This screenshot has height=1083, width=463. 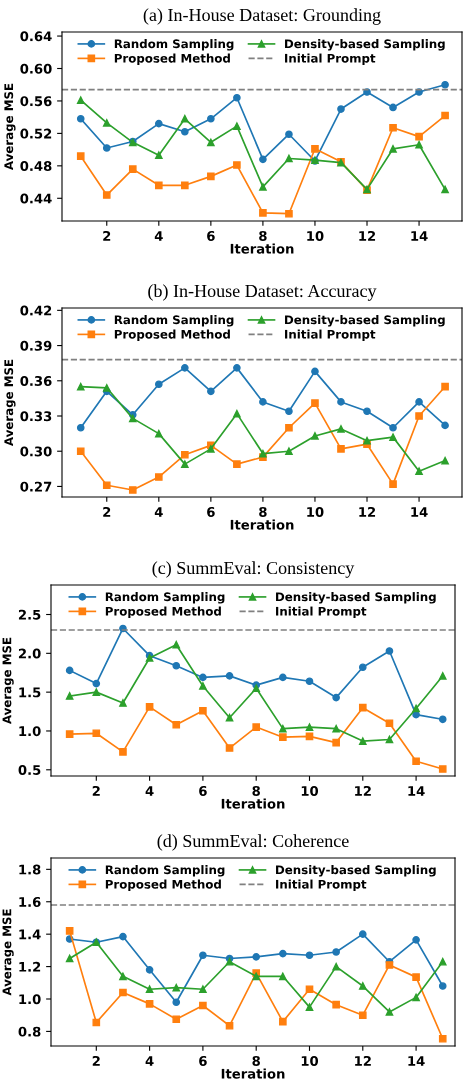 I want to click on y-tick-label: 0.44, so click(x=36, y=198).